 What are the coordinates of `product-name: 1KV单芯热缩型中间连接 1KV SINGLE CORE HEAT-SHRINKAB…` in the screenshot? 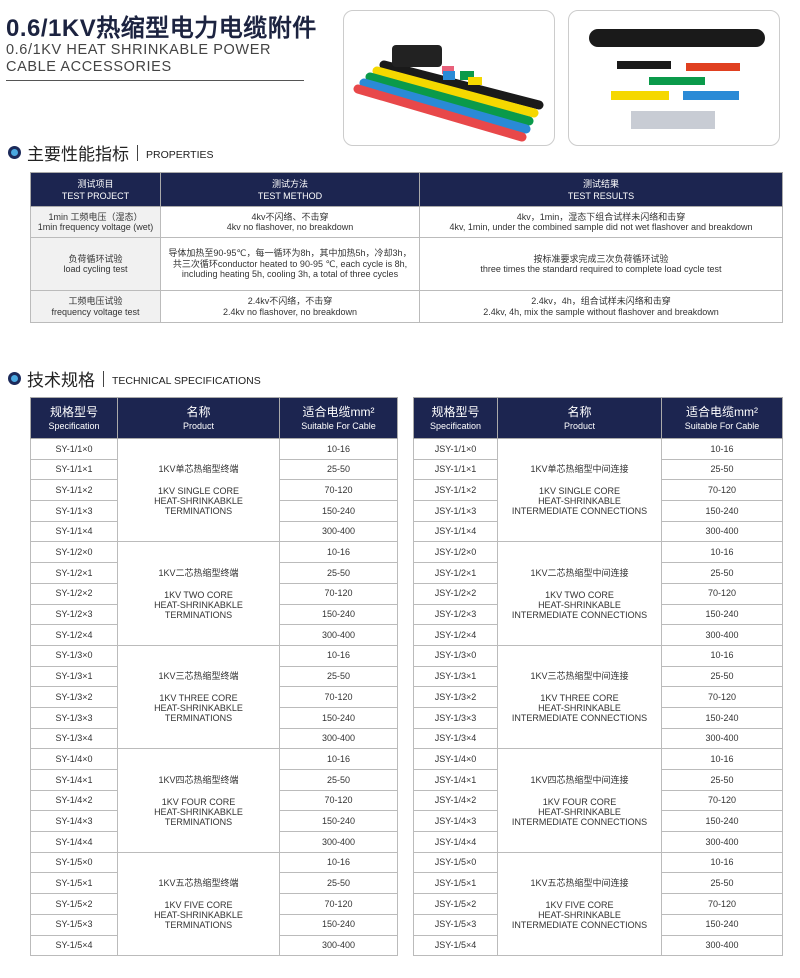 It's located at (579, 490).